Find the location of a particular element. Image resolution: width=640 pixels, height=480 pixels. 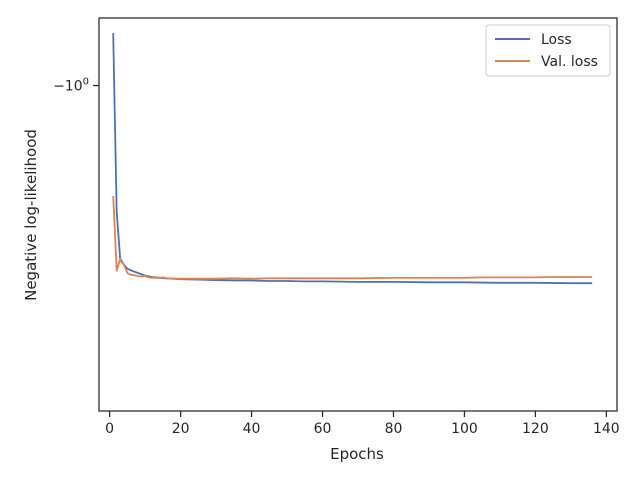

legend-box is located at coordinates (548, 50).